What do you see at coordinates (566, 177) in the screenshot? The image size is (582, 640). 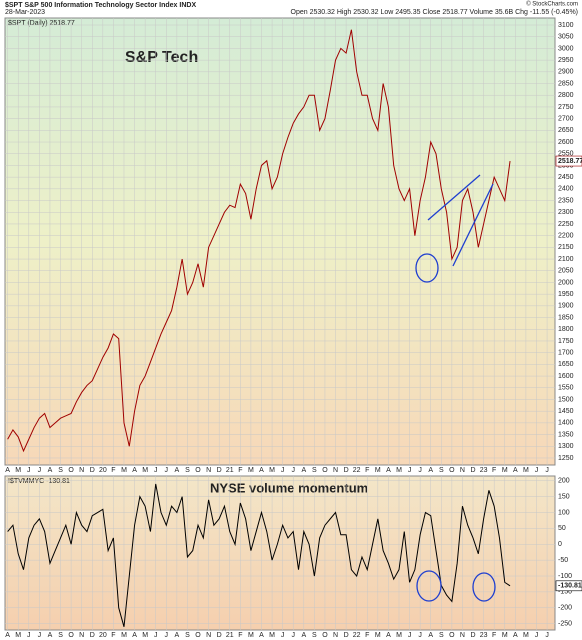 I see `y-tick-label: 2450` at bounding box center [566, 177].